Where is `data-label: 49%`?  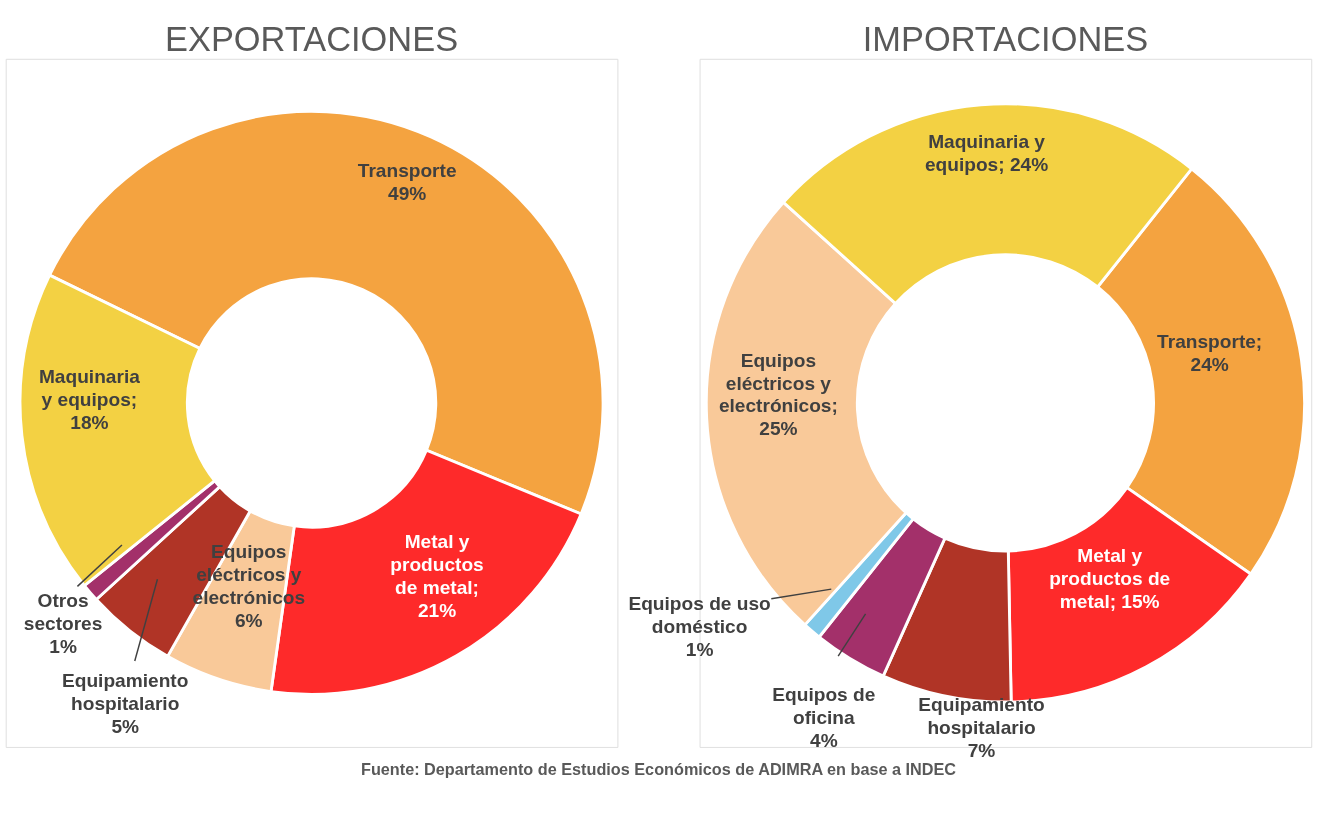
data-label: 49% is located at coordinates (407, 193).